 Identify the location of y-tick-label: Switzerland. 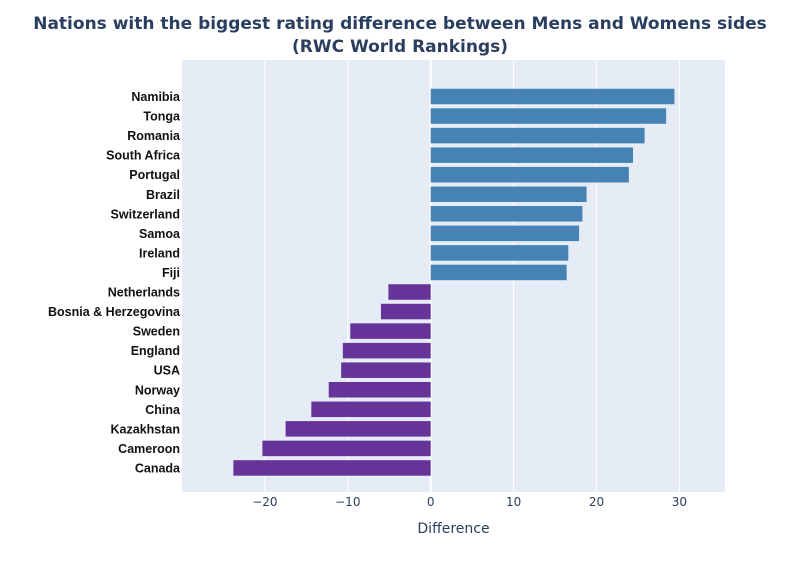
(145, 214).